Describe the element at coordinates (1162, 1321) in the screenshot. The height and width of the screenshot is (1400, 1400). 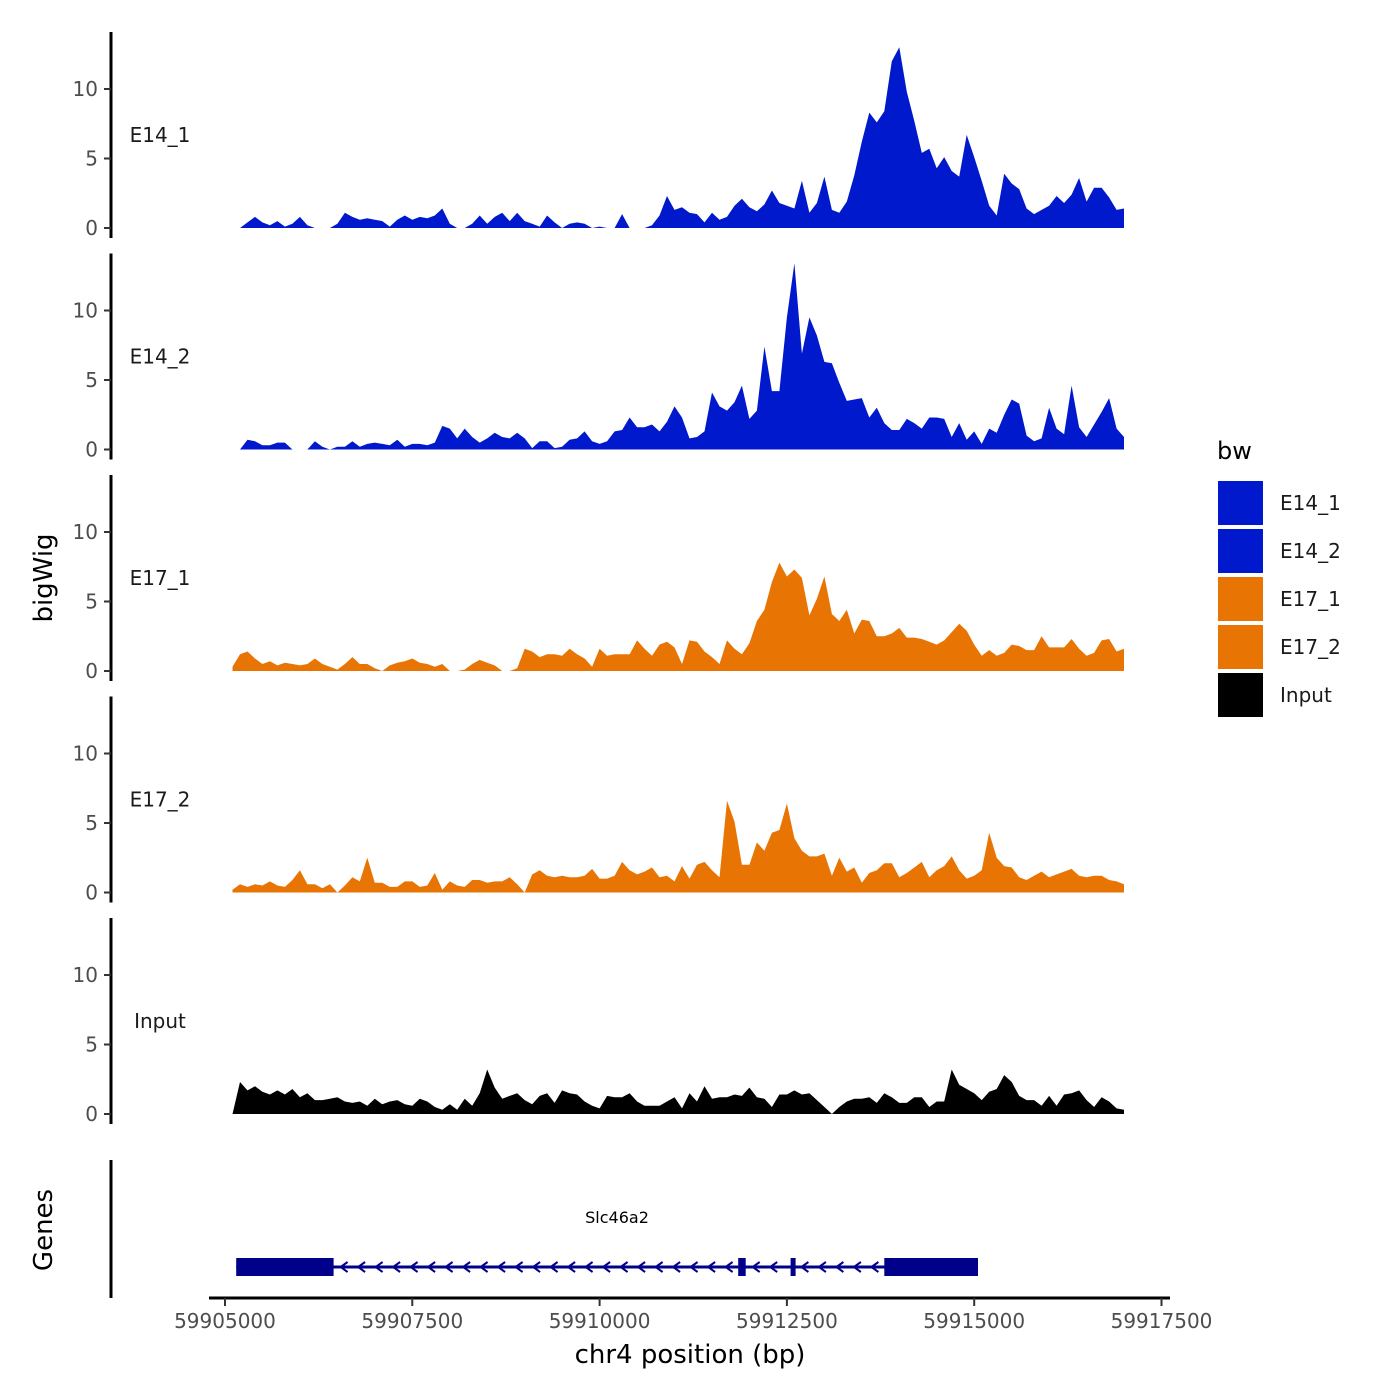
I see `x-tick-label: 59917500` at that location.